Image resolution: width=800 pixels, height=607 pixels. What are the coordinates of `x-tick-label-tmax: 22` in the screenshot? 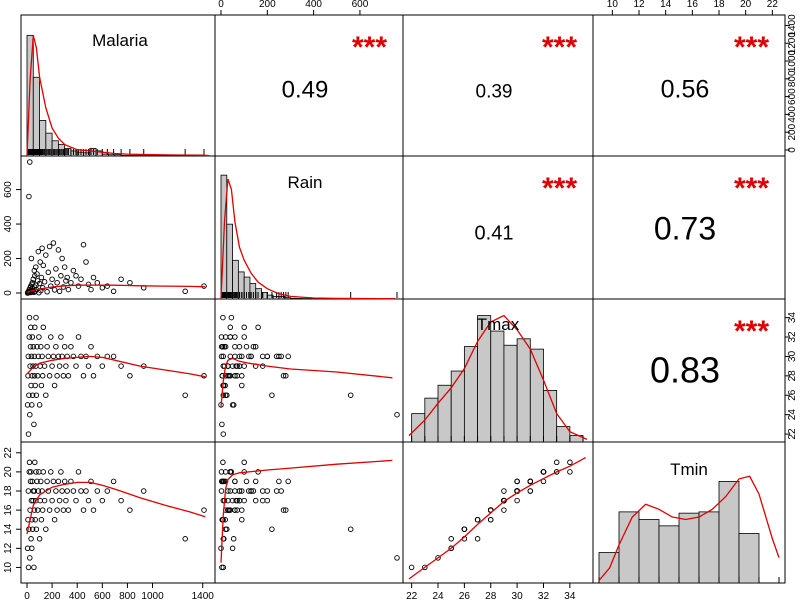 It's located at (412, 596).